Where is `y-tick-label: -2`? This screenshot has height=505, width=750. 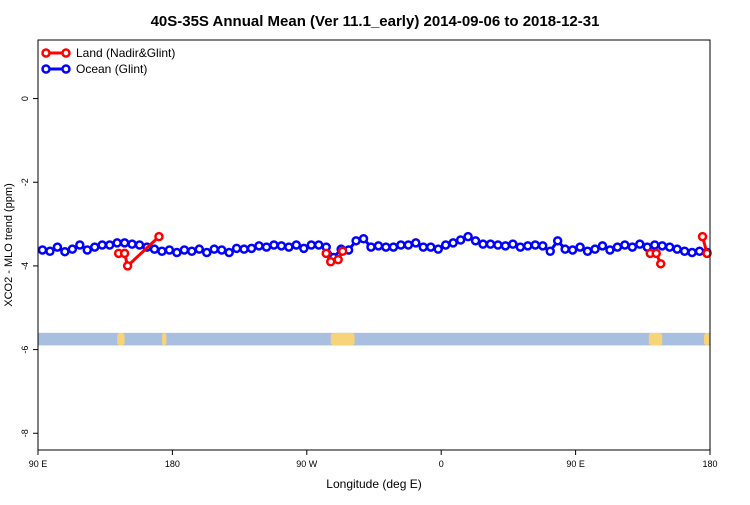 y-tick-label: -2 is located at coordinates (25, 182).